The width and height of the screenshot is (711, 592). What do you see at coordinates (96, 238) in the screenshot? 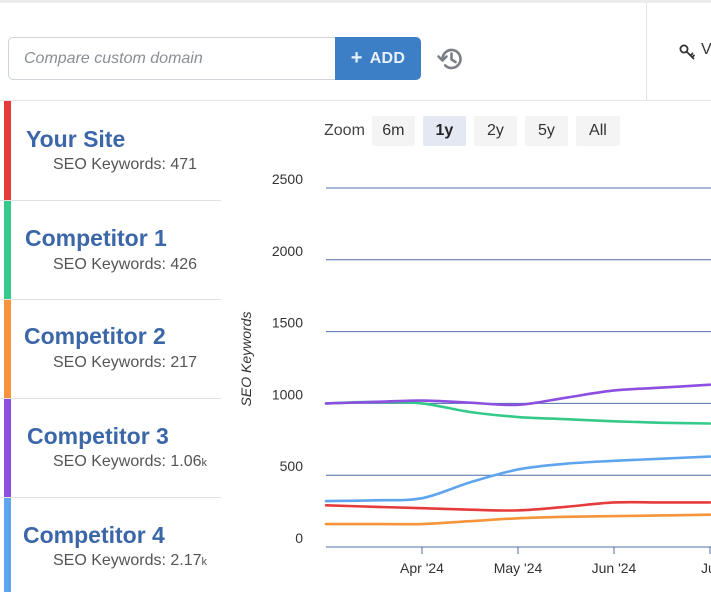
I see `site-name: Competitor 1` at bounding box center [96, 238].